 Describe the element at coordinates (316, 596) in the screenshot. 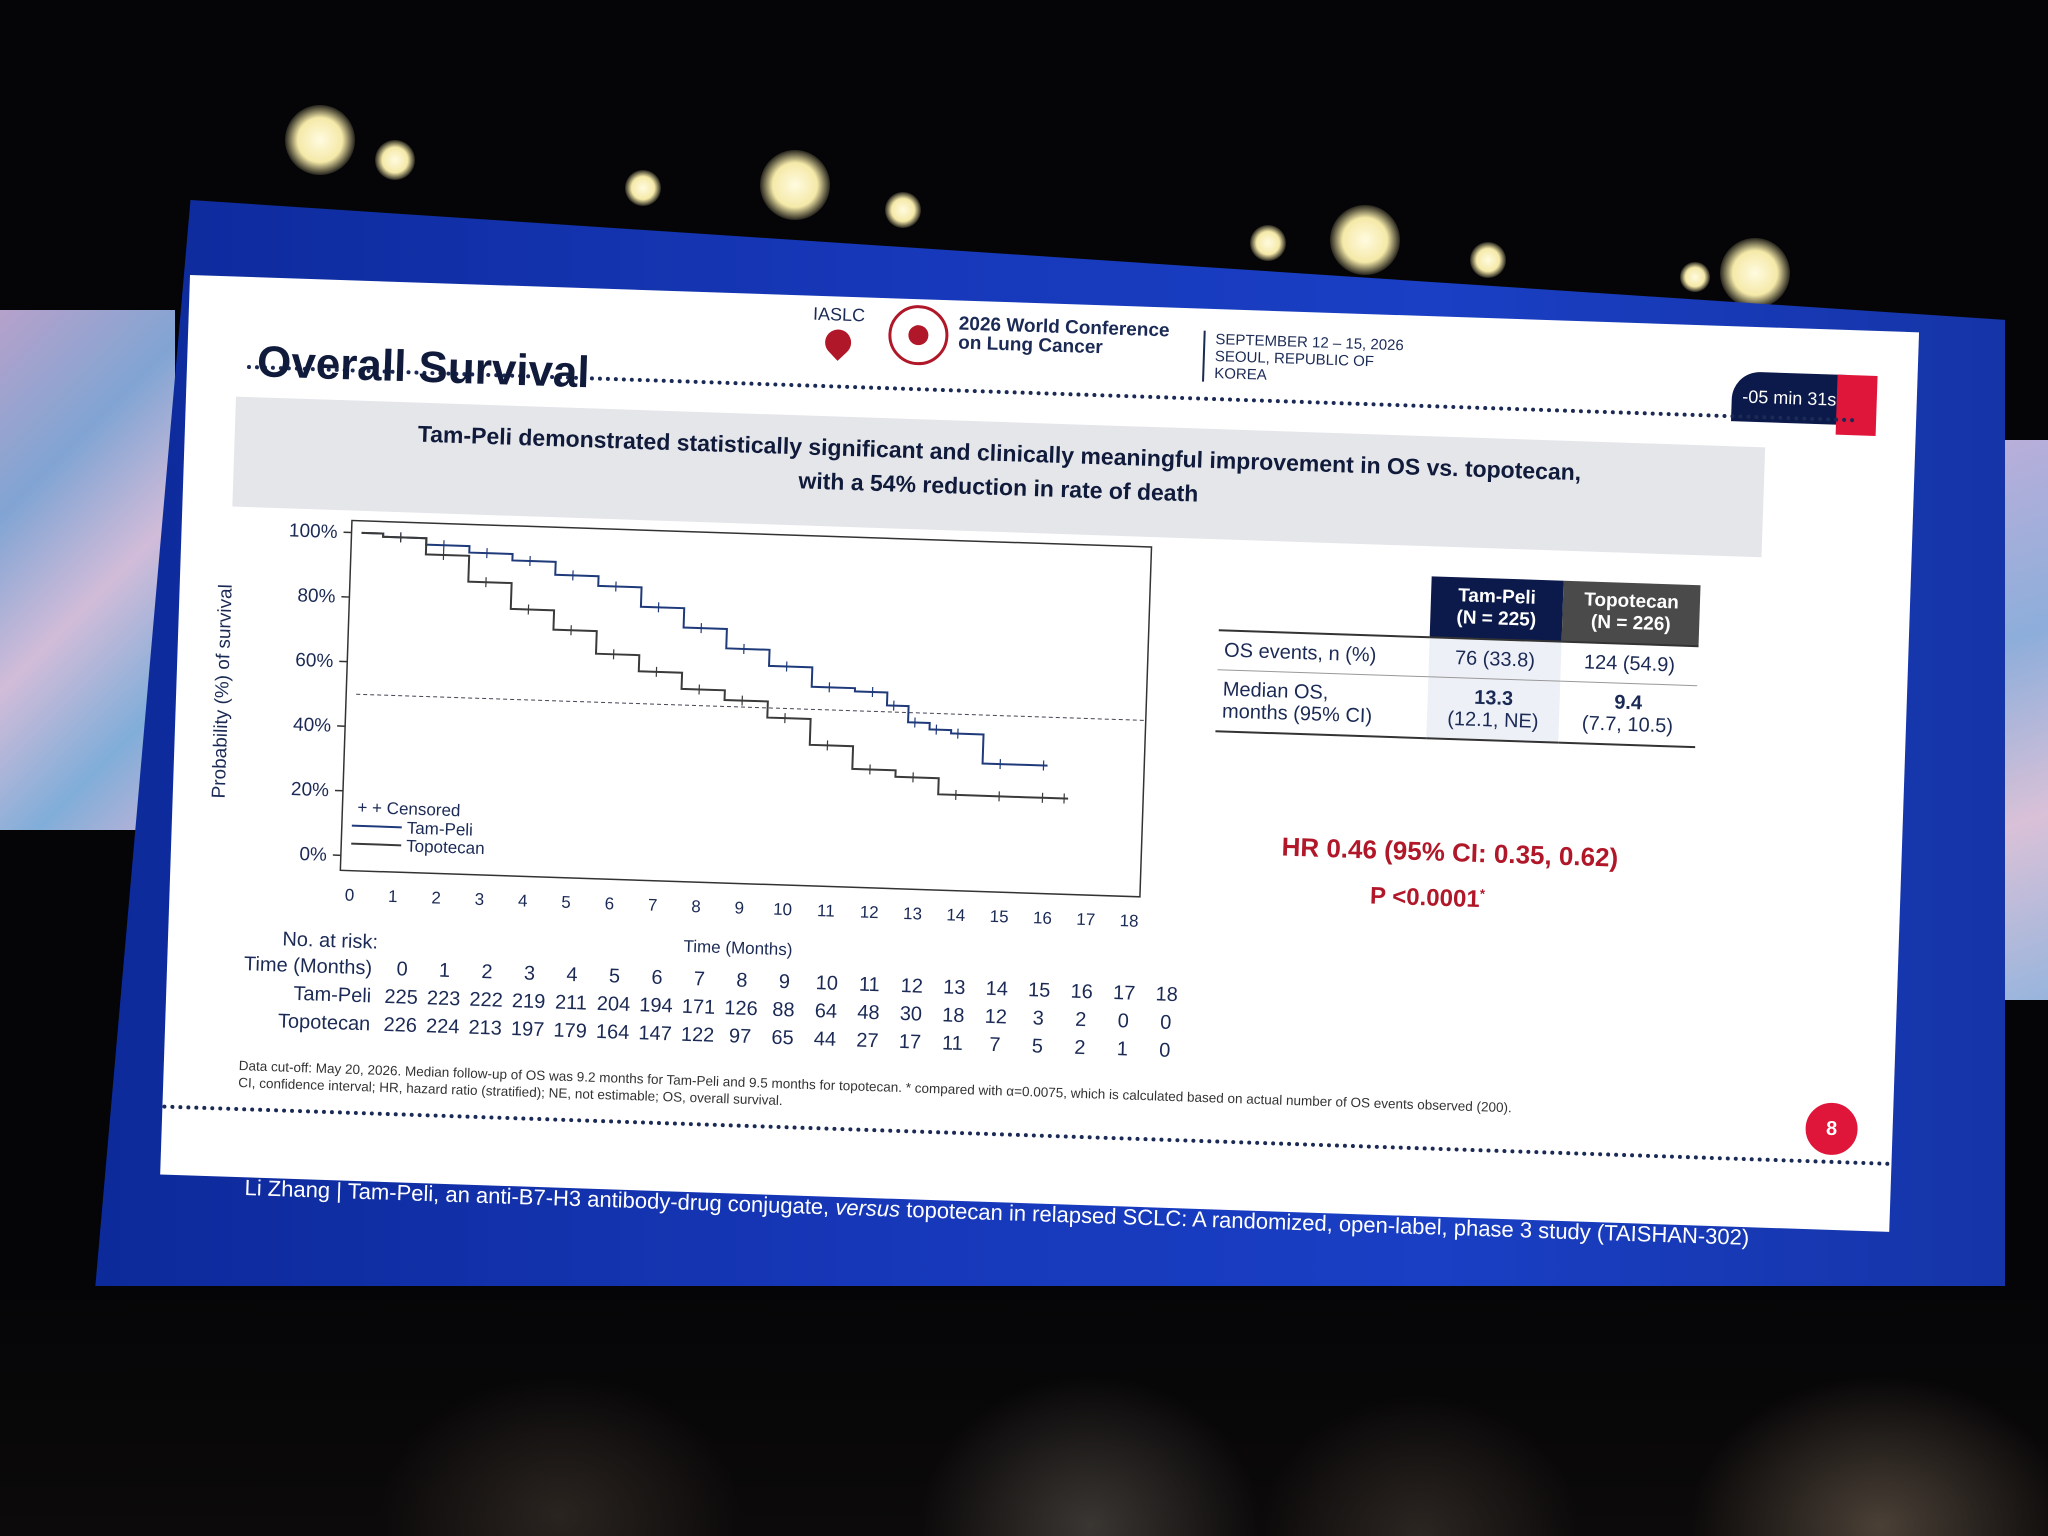

I see `y-tick-label: 80%` at that location.